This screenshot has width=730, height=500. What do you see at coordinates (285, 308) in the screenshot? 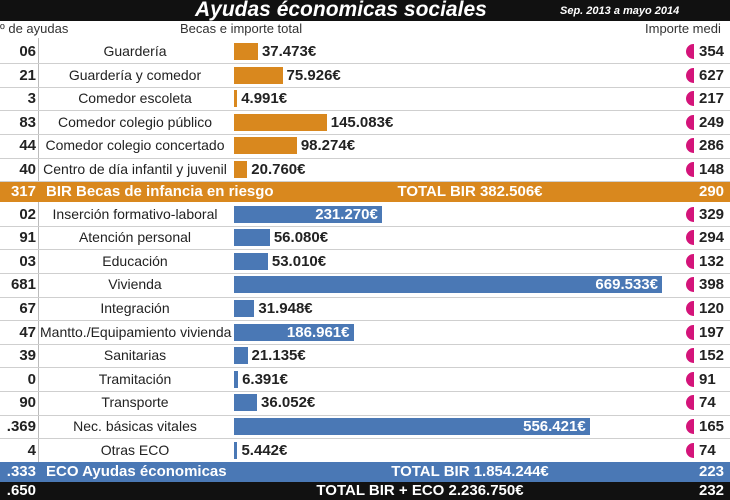
I see `value-label: 31.948€` at bounding box center [285, 308].